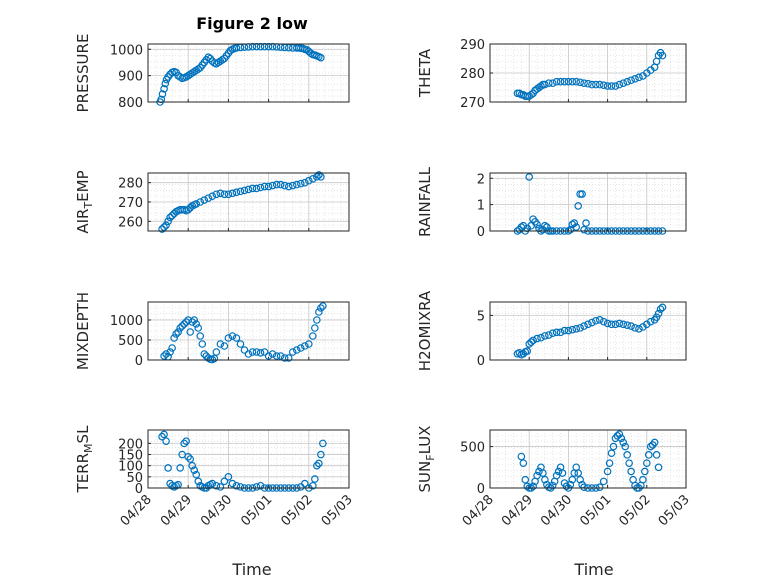 The image size is (778, 587). What do you see at coordinates (126, 321) in the screenshot?
I see `y-tick-label: 1000` at bounding box center [126, 321].